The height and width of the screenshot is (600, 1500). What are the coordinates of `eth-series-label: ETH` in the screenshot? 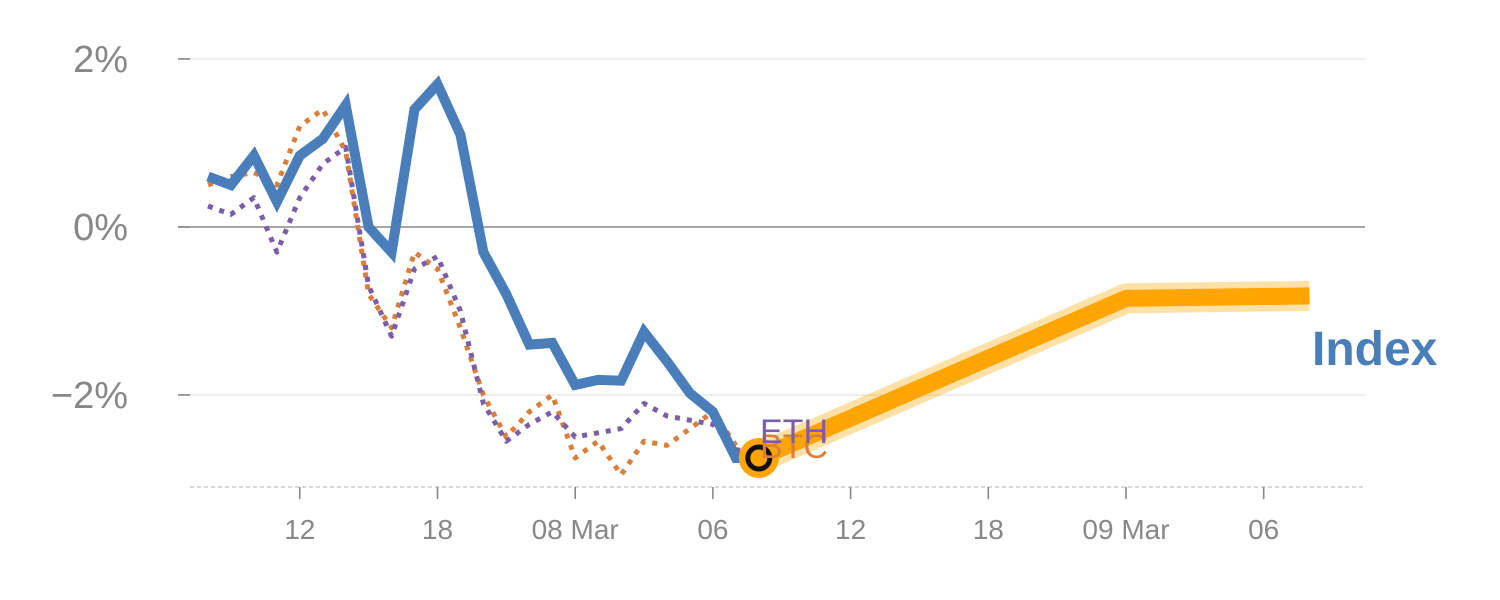 It's located at (794, 432).